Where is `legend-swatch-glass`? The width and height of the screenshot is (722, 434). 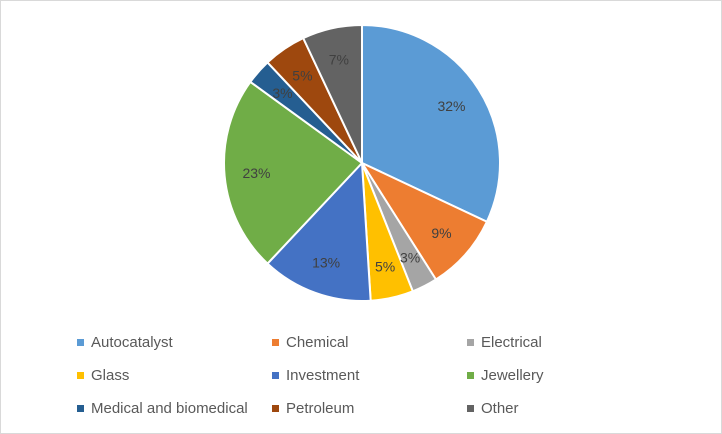
legend-swatch-glass is located at coordinates (80, 375).